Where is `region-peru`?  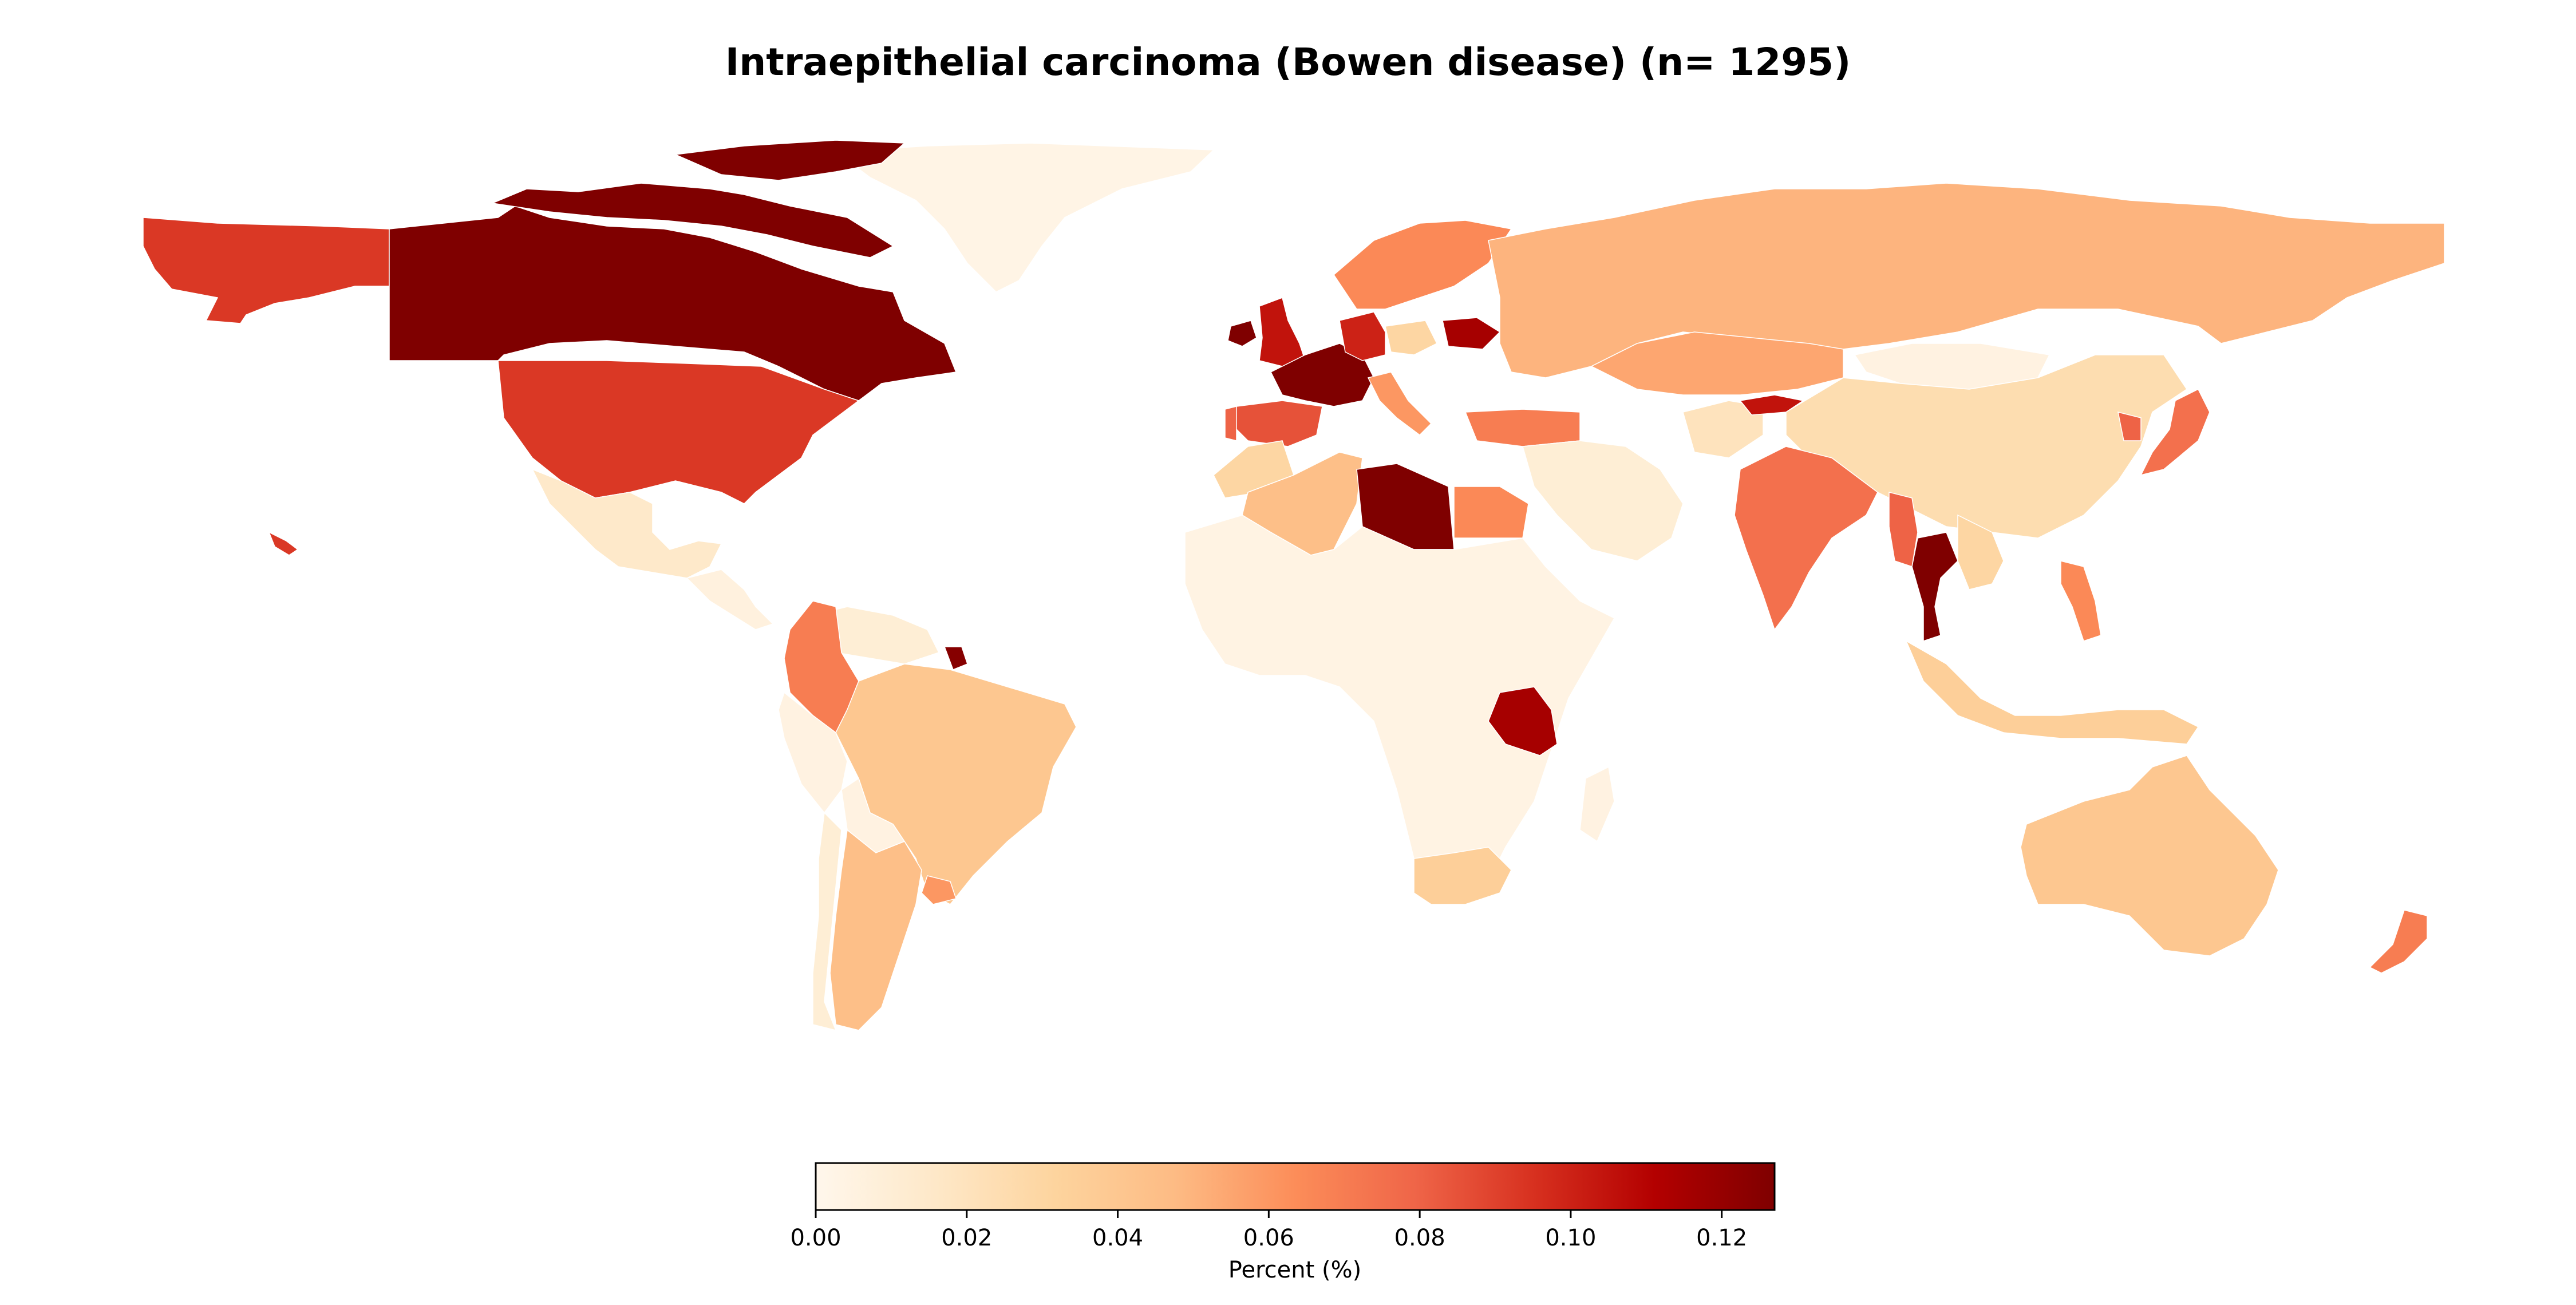 region-peru is located at coordinates (813, 752).